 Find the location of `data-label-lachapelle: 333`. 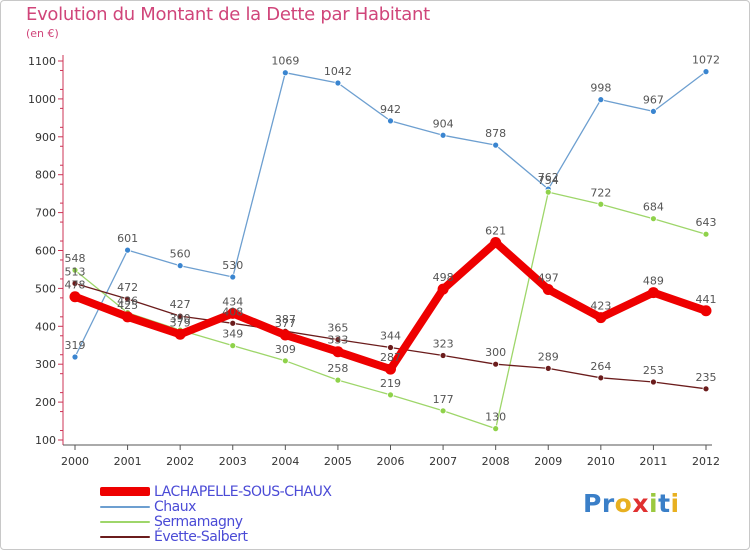

data-label-lachapelle: 333 is located at coordinates (337, 340).